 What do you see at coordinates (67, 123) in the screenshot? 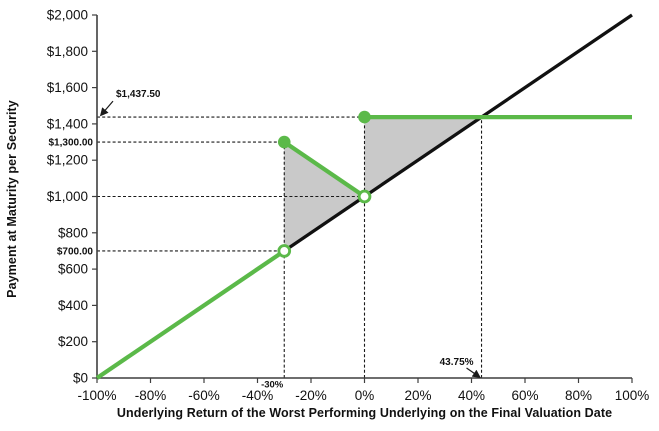
I see `y-tick-label: $1,400` at bounding box center [67, 123].